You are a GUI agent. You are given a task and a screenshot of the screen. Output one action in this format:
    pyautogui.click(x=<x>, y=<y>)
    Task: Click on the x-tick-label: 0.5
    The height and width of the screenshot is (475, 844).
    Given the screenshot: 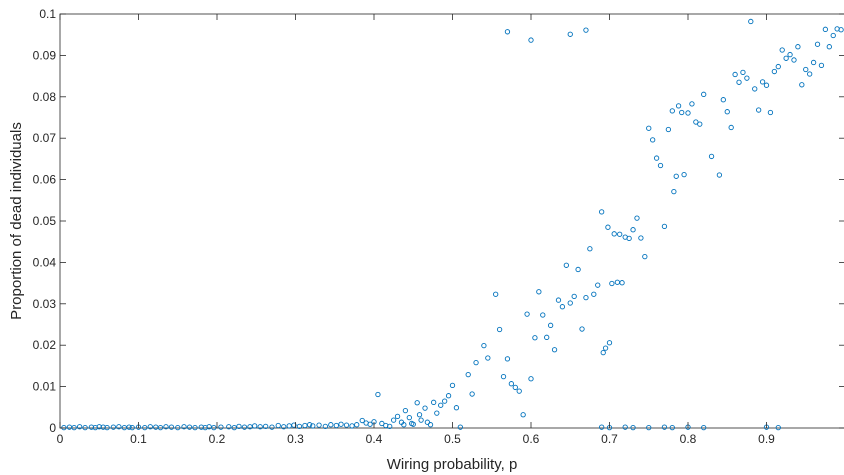 What is the action you would take?
    pyautogui.click(x=452, y=439)
    